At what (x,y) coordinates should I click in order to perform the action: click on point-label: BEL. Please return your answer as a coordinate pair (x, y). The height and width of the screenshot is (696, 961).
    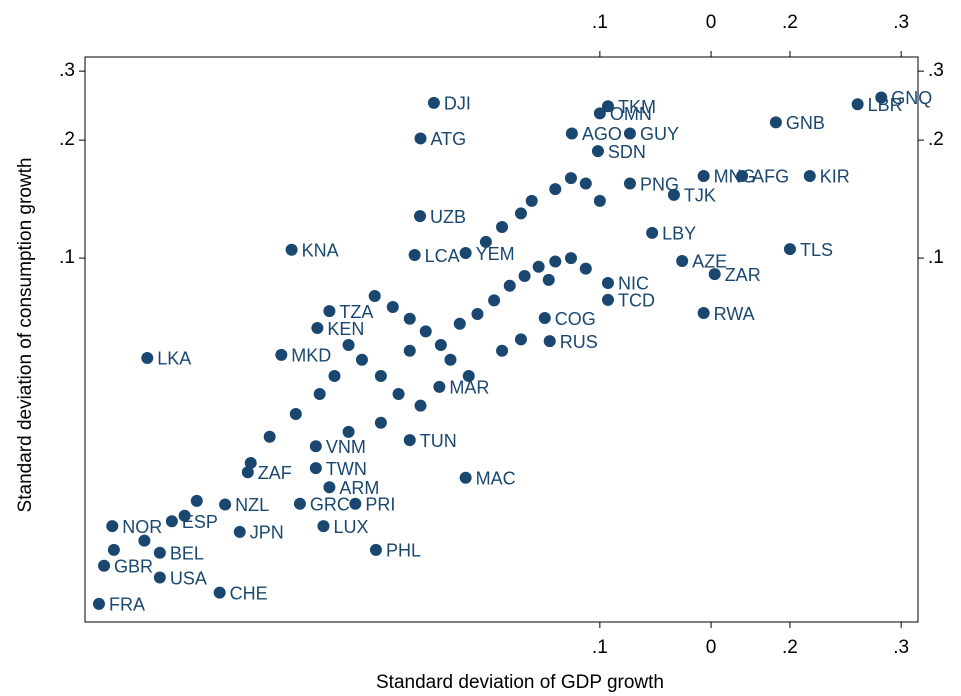
    Looking at the image, I should click on (187, 553).